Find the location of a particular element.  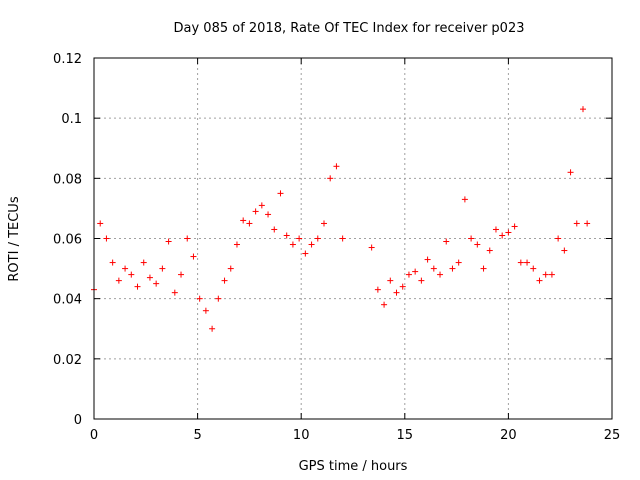

x-tick-label: 0 is located at coordinates (94, 435).